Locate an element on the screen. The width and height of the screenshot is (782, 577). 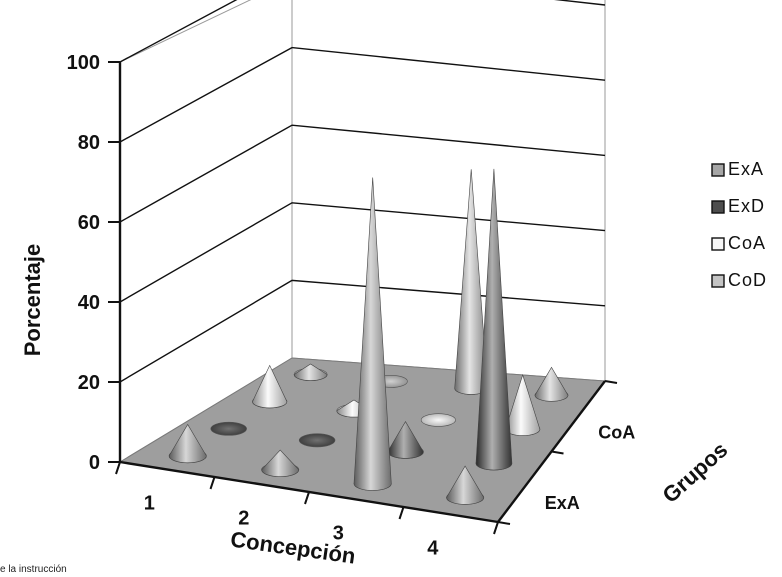
y-tick-label: 40 is located at coordinates (89, 303).